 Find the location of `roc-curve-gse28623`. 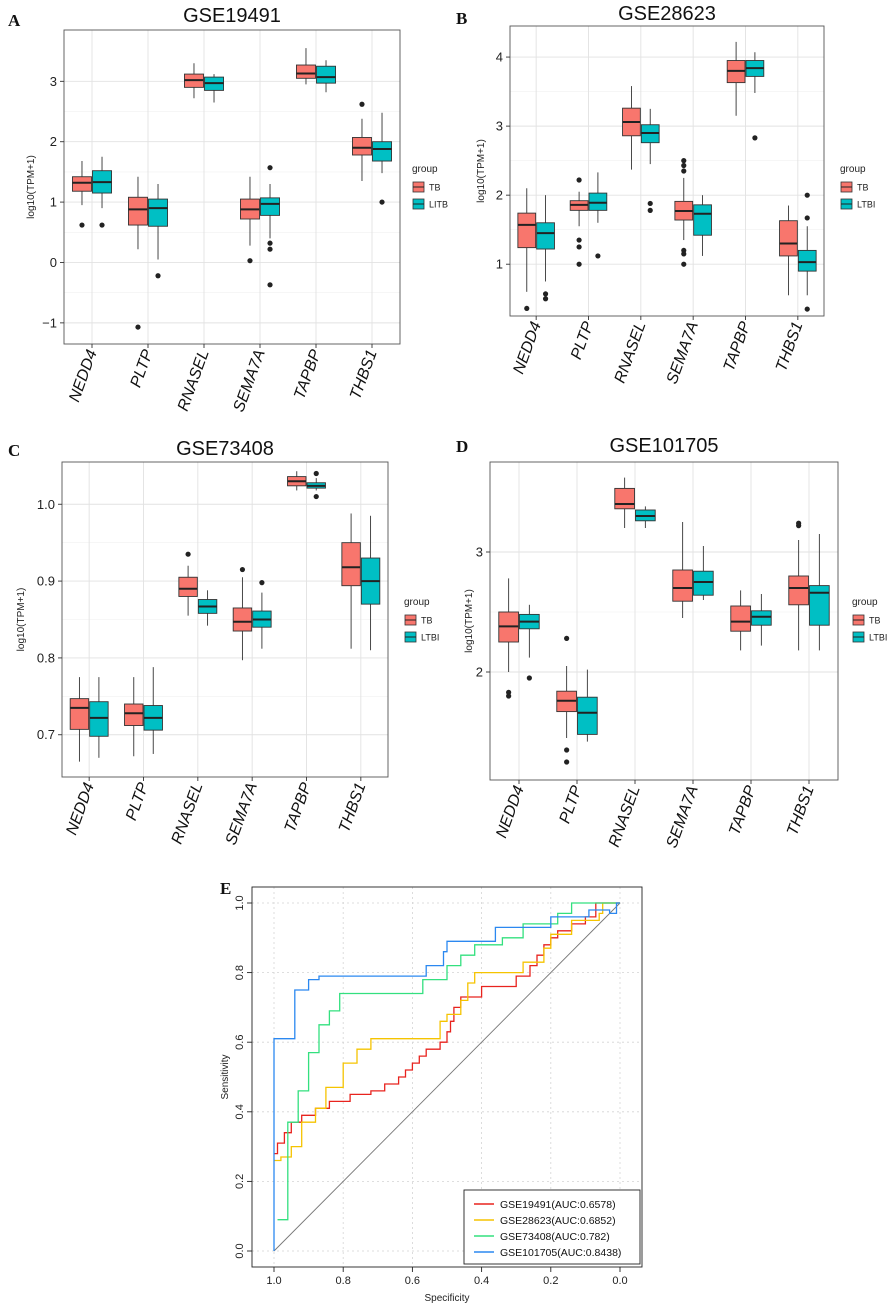

roc-curve-gse28623 is located at coordinates (447, 1032).